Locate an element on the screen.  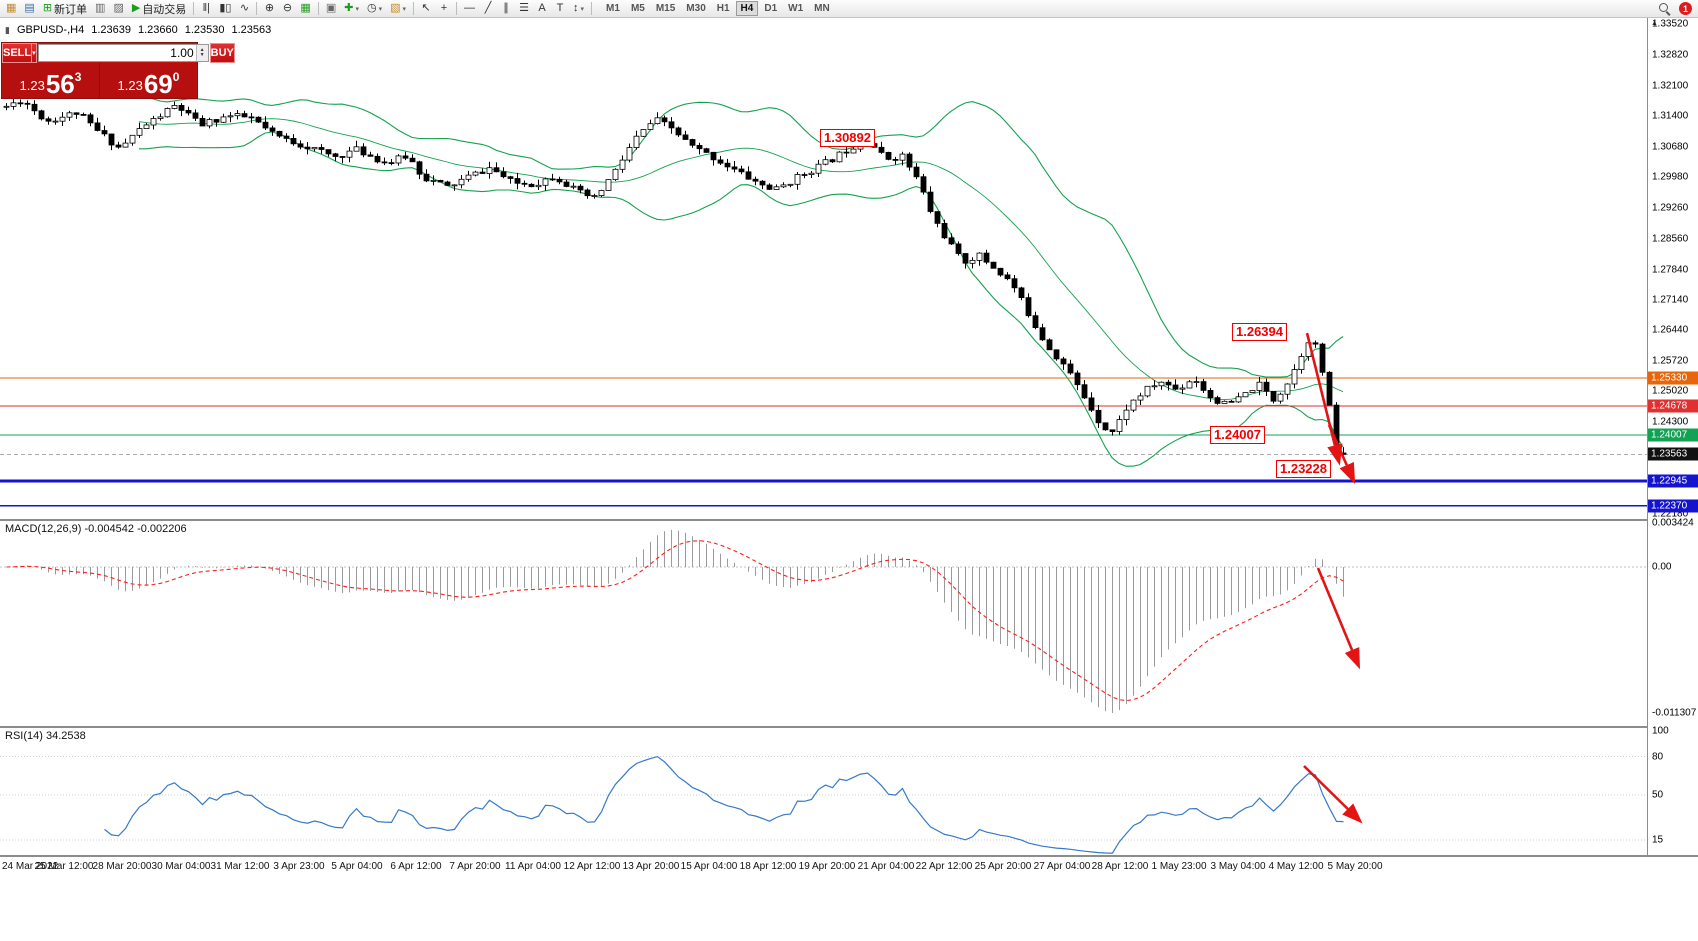
price-tick: 1.22180 is located at coordinates (1670, 514).